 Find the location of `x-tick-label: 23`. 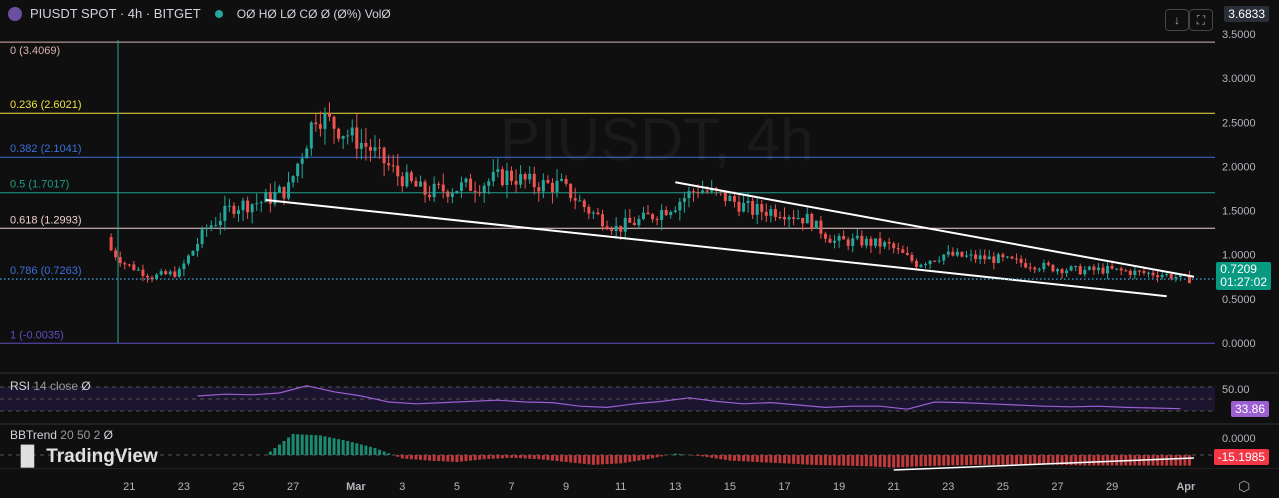

x-tick-label: 23 is located at coordinates (948, 487).